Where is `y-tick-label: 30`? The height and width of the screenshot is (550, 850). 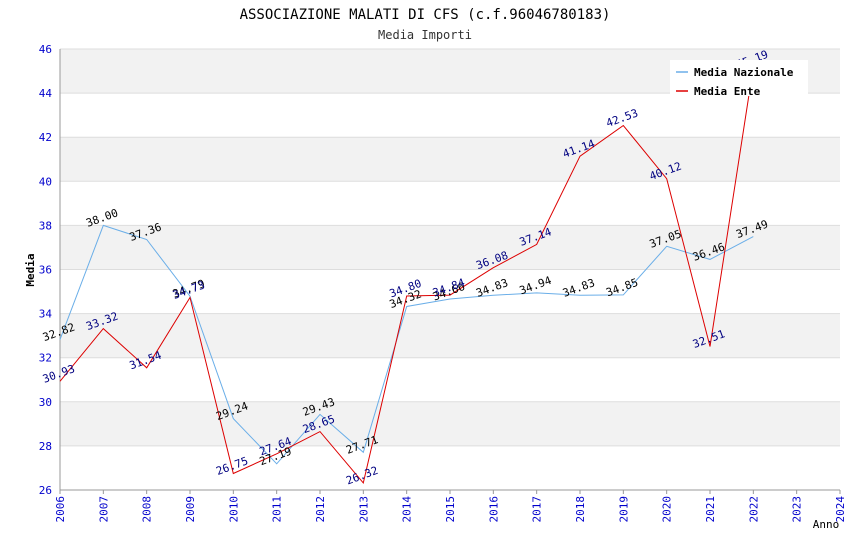 y-tick-label: 30 is located at coordinates (45, 402).